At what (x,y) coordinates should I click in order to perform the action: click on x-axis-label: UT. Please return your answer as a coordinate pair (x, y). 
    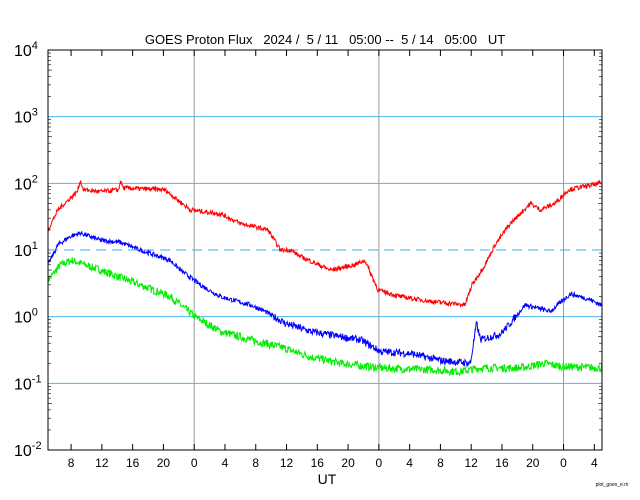
    Looking at the image, I should click on (327, 479).